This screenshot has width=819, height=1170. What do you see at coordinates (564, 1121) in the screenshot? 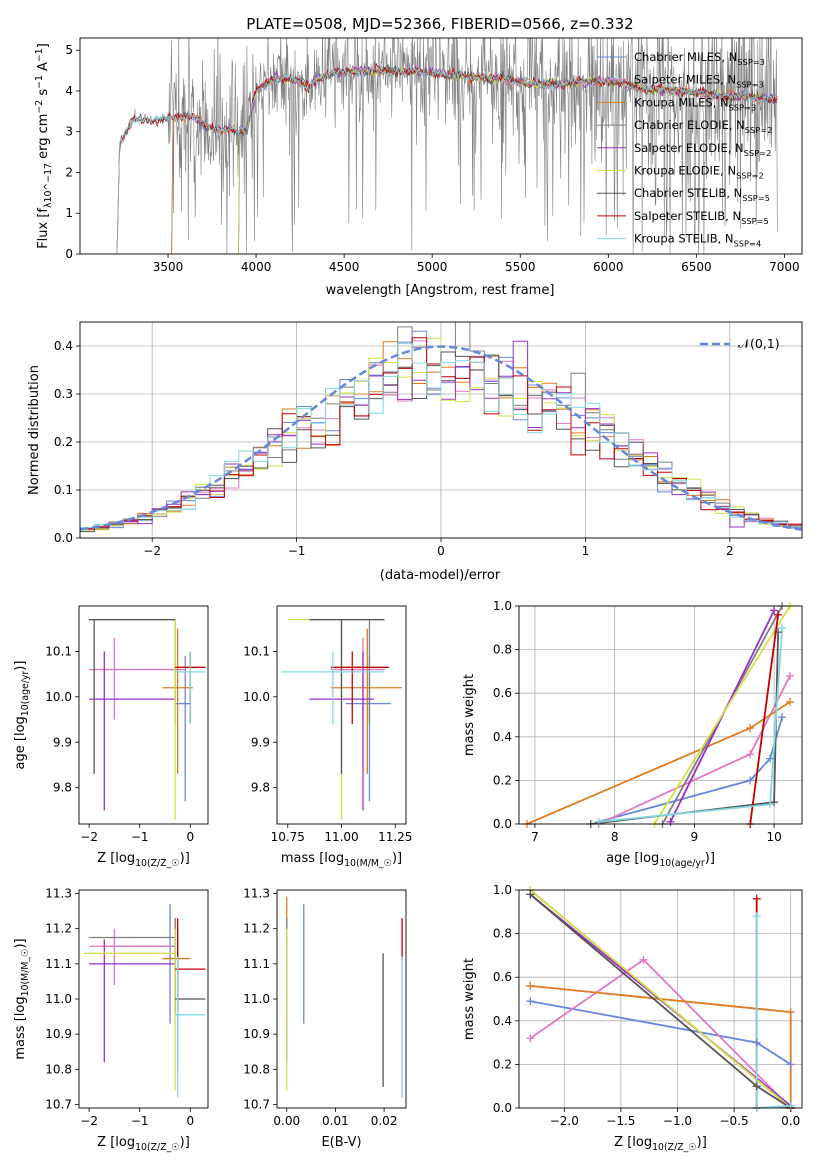
I see `weight_vs_Z-x-tick-label: −2.0` at bounding box center [564, 1121].